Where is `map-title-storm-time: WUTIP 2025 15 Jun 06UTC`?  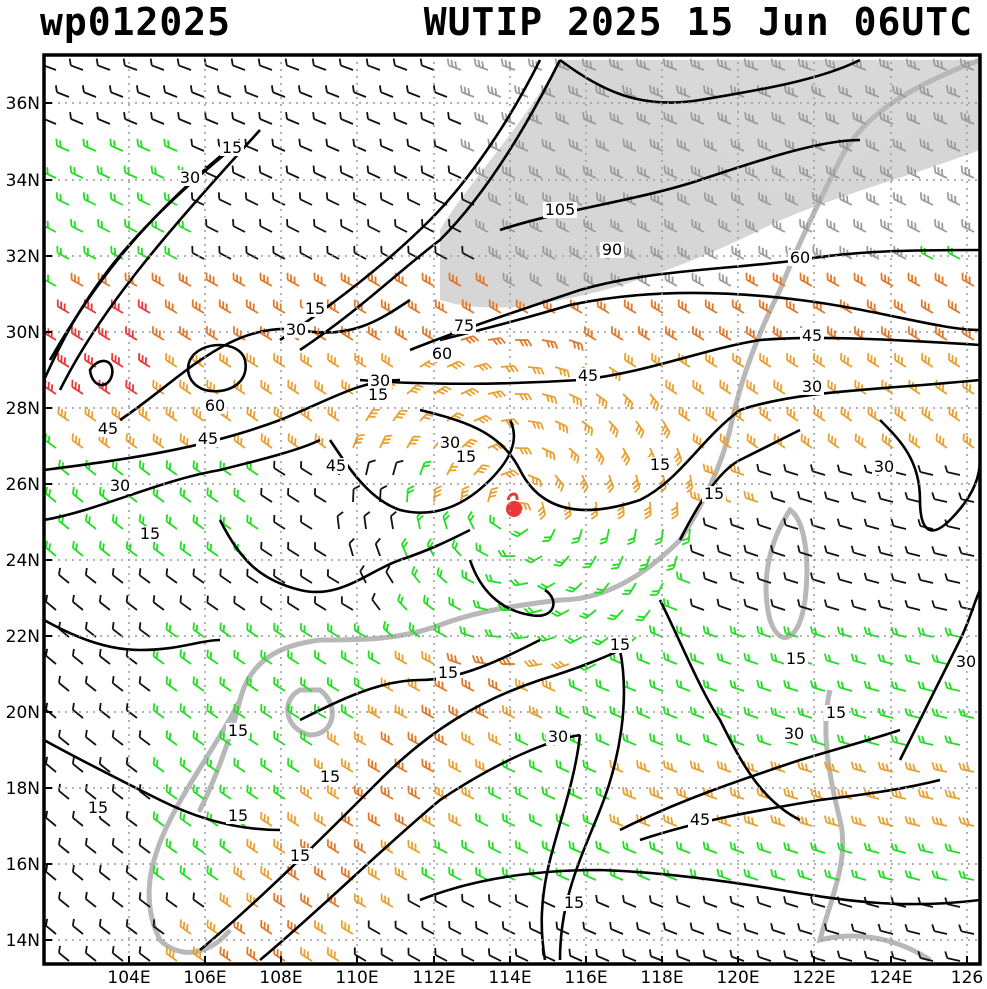
map-title-storm-time: WUTIP 2025 15 Jun 06UTC is located at coordinates (698, 22).